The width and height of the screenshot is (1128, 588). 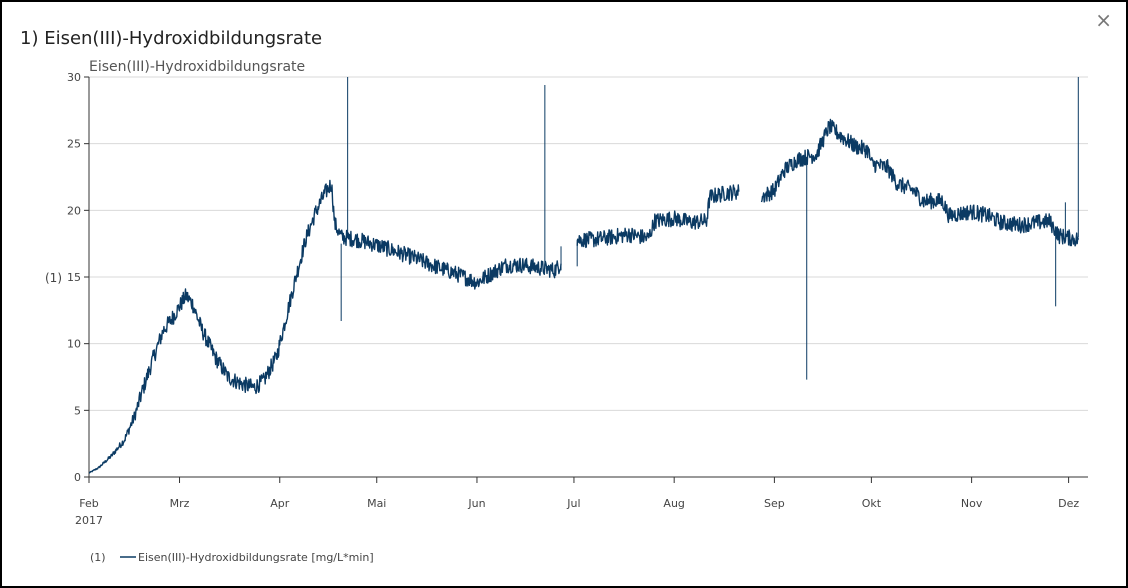 What do you see at coordinates (774, 503) in the screenshot?
I see `x-tick-label: Sep` at bounding box center [774, 503].